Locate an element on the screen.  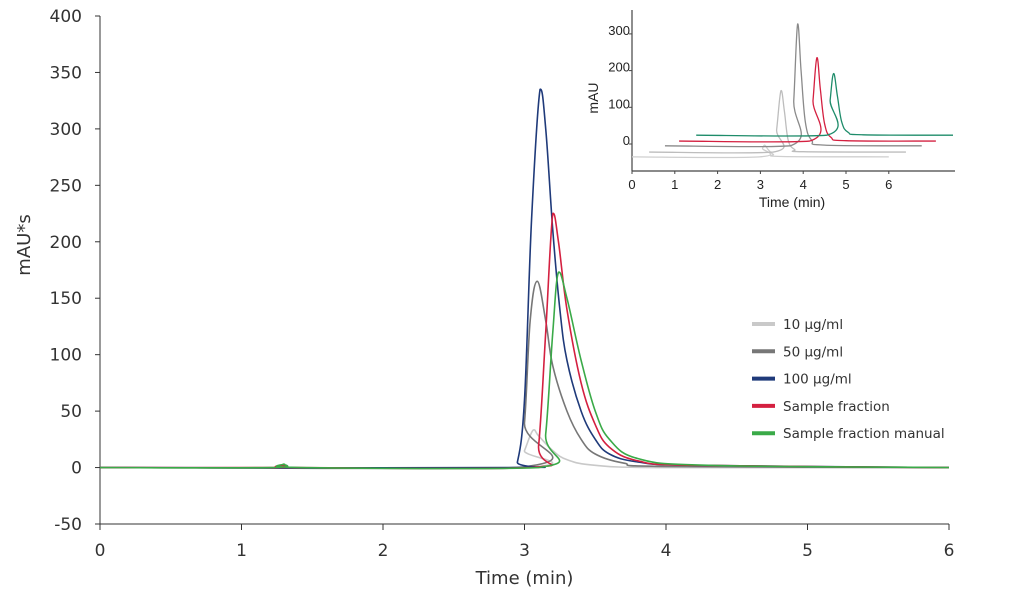
legend-label: Sample fraction manual is located at coordinates (864, 434).